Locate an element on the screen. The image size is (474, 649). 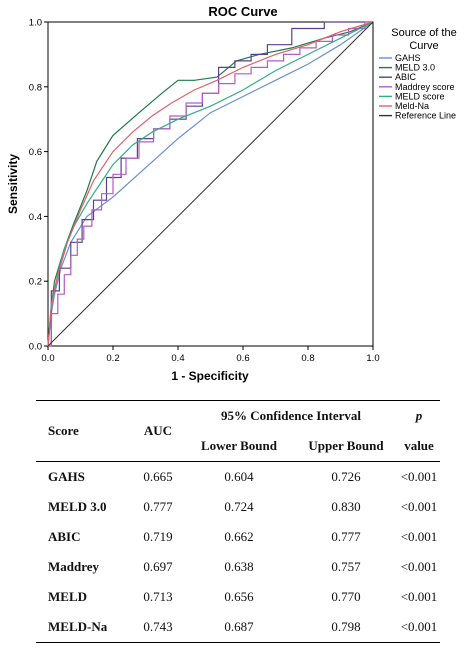
y-tick-label: 0.6 is located at coordinates (35, 152).